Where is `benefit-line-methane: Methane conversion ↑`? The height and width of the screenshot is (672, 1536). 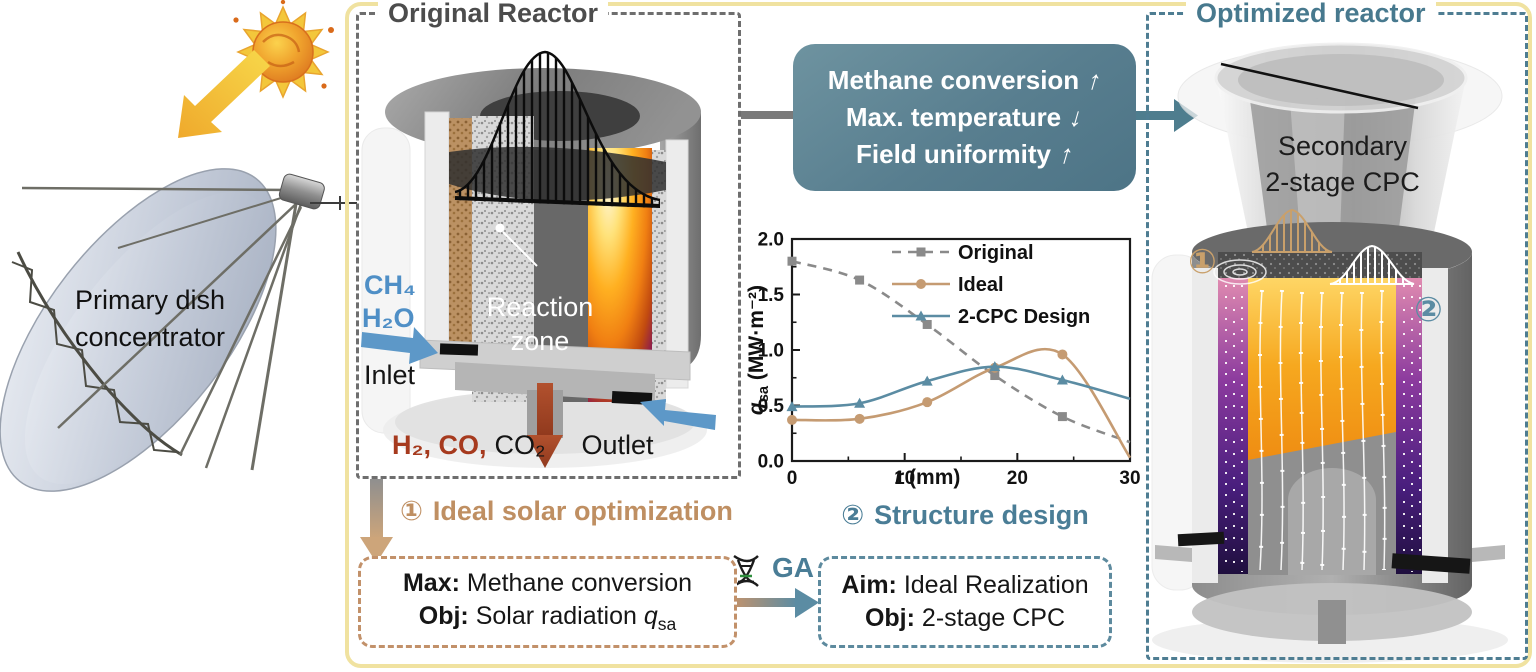
benefit-line-methane: Methane conversion ↑ is located at coordinates (966, 80).